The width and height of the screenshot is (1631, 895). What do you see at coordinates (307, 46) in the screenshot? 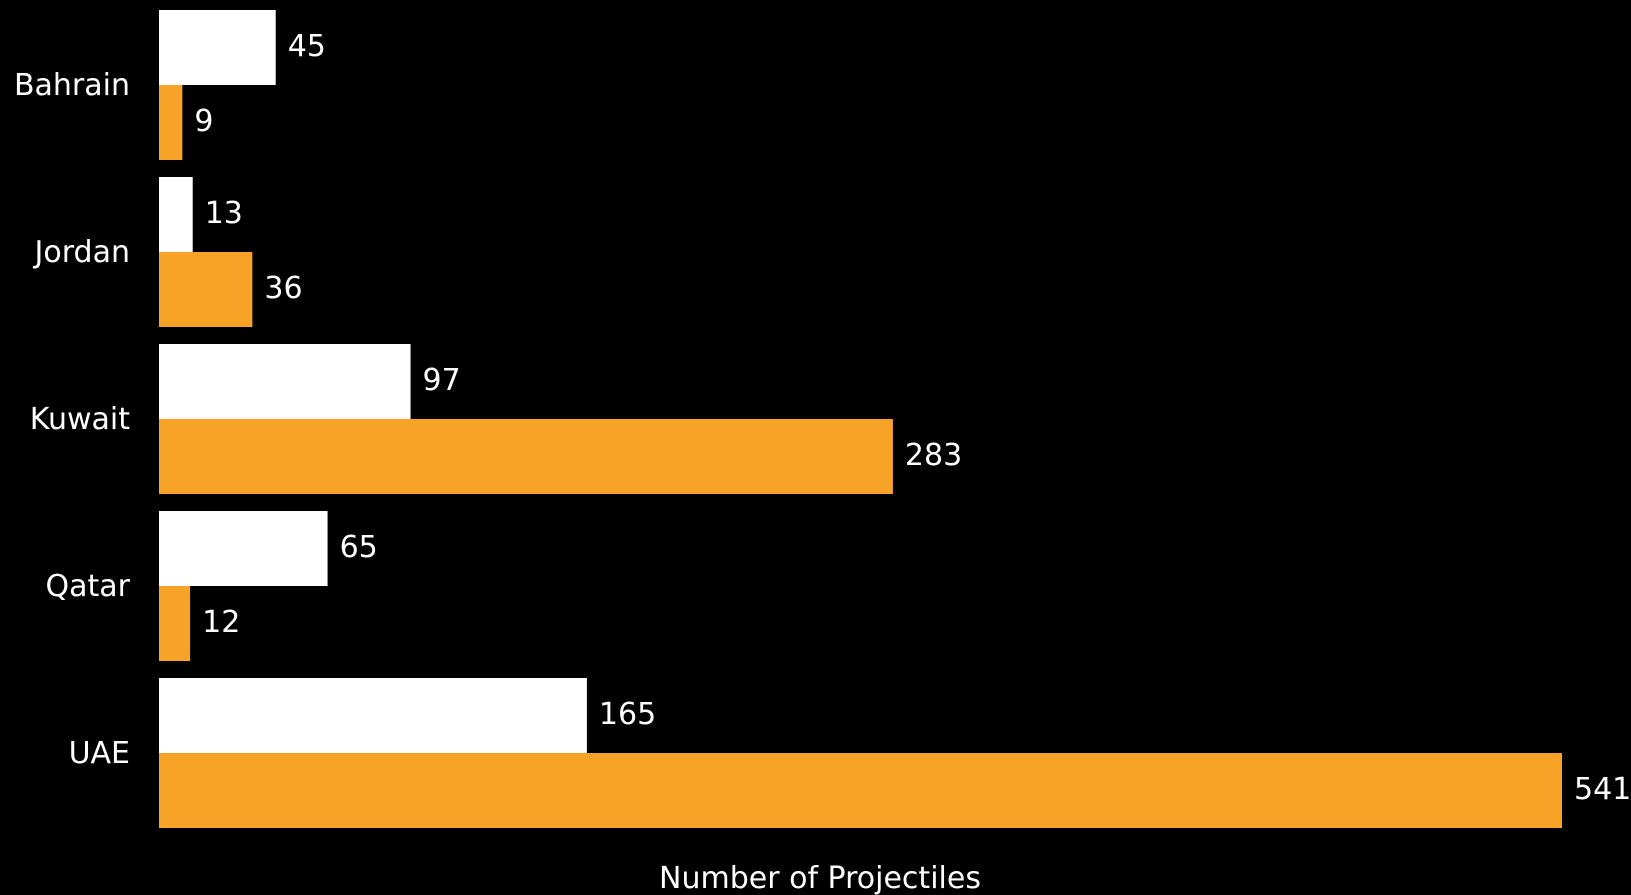
I see `value-label-bahrain-series-1: 45` at bounding box center [307, 46].